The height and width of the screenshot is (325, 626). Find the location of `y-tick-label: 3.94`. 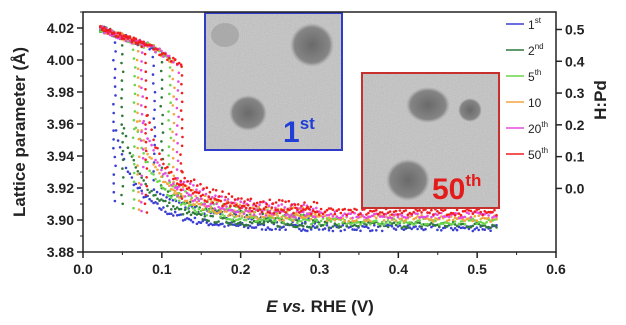

y-tick-label: 3.94 is located at coordinates (60, 156).